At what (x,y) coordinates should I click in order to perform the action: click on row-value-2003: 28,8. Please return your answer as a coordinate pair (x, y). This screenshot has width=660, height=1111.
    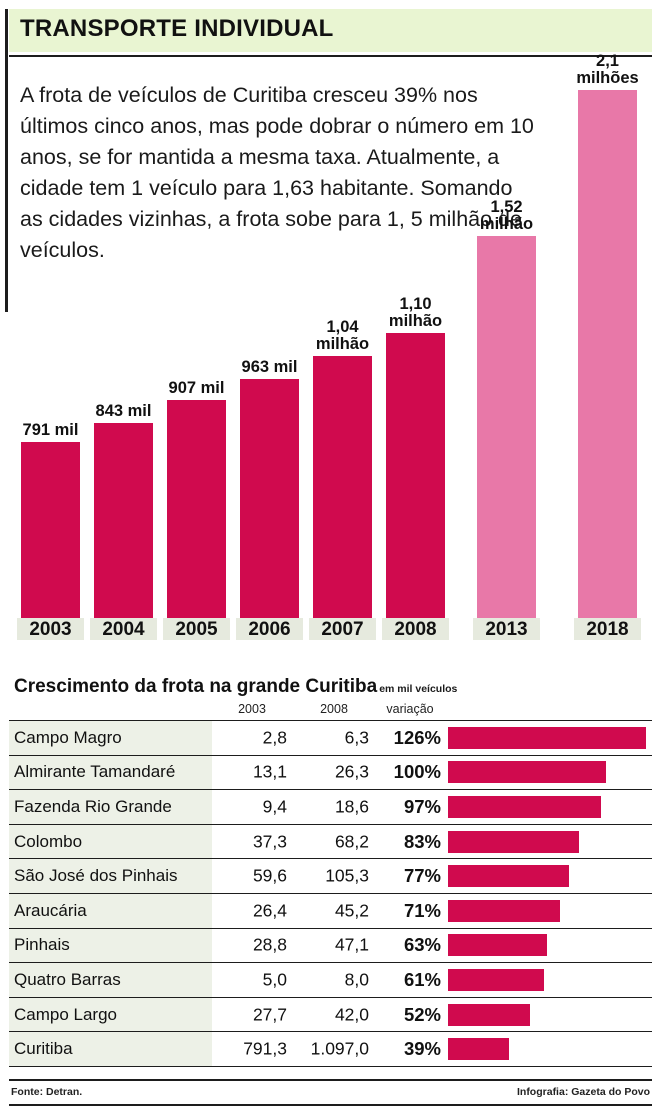
    Looking at the image, I should click on (269, 944).